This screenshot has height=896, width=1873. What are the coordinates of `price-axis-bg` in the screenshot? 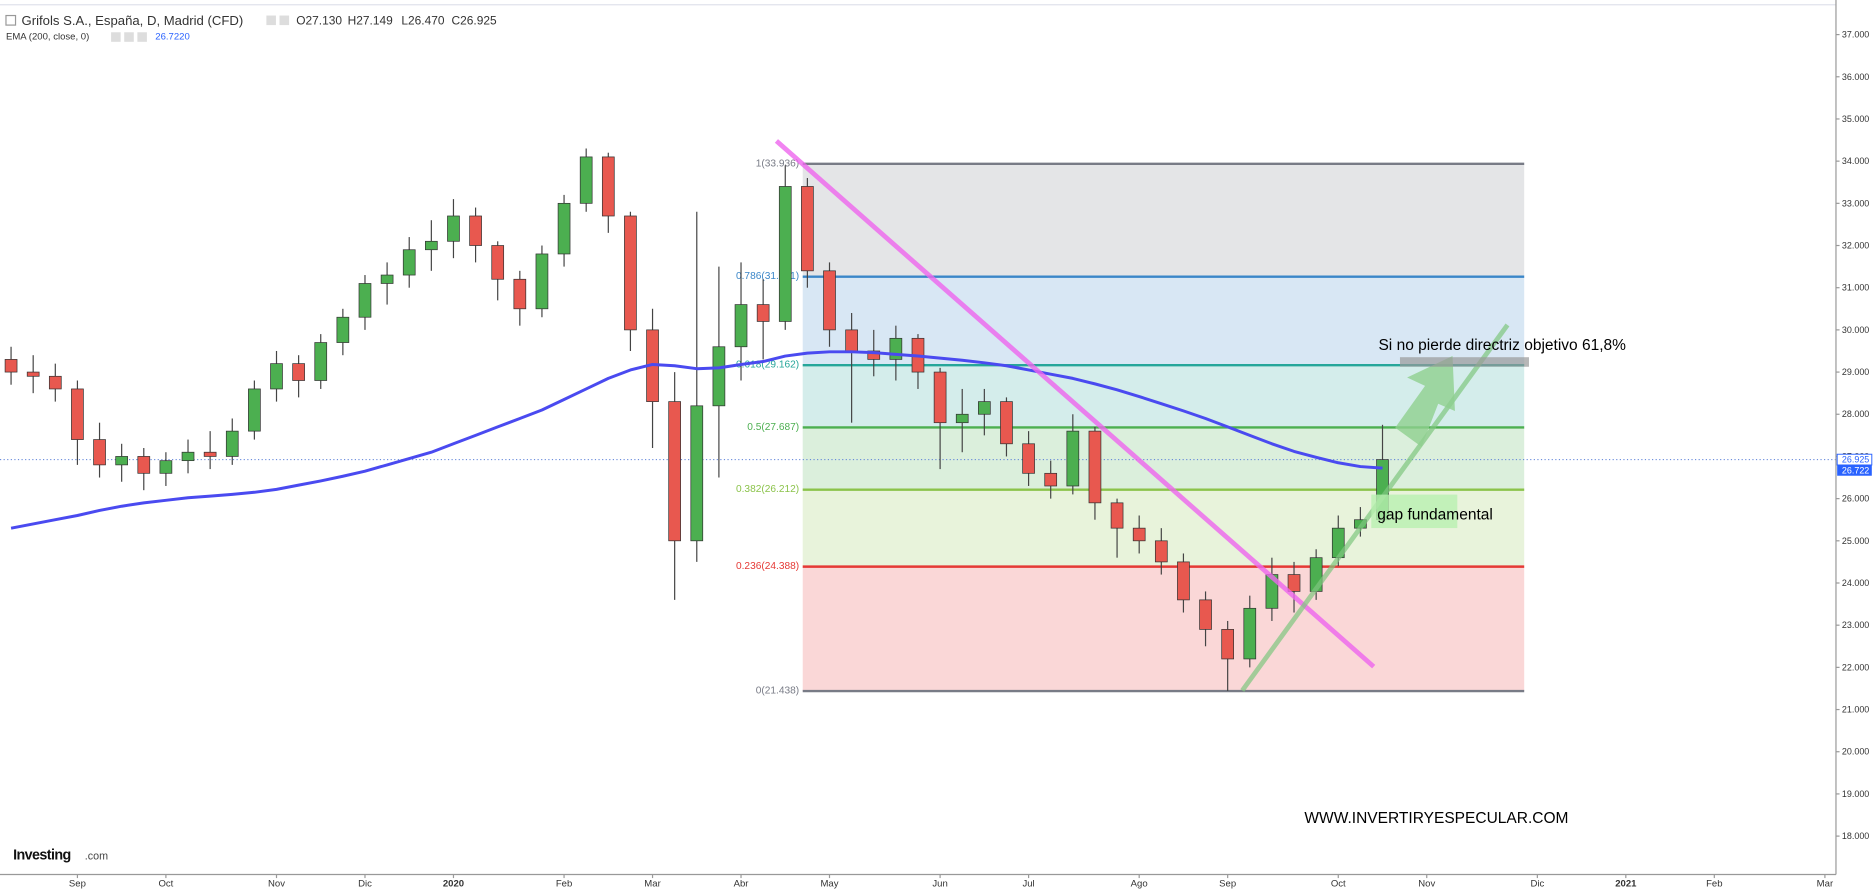 It's located at (1854, 448).